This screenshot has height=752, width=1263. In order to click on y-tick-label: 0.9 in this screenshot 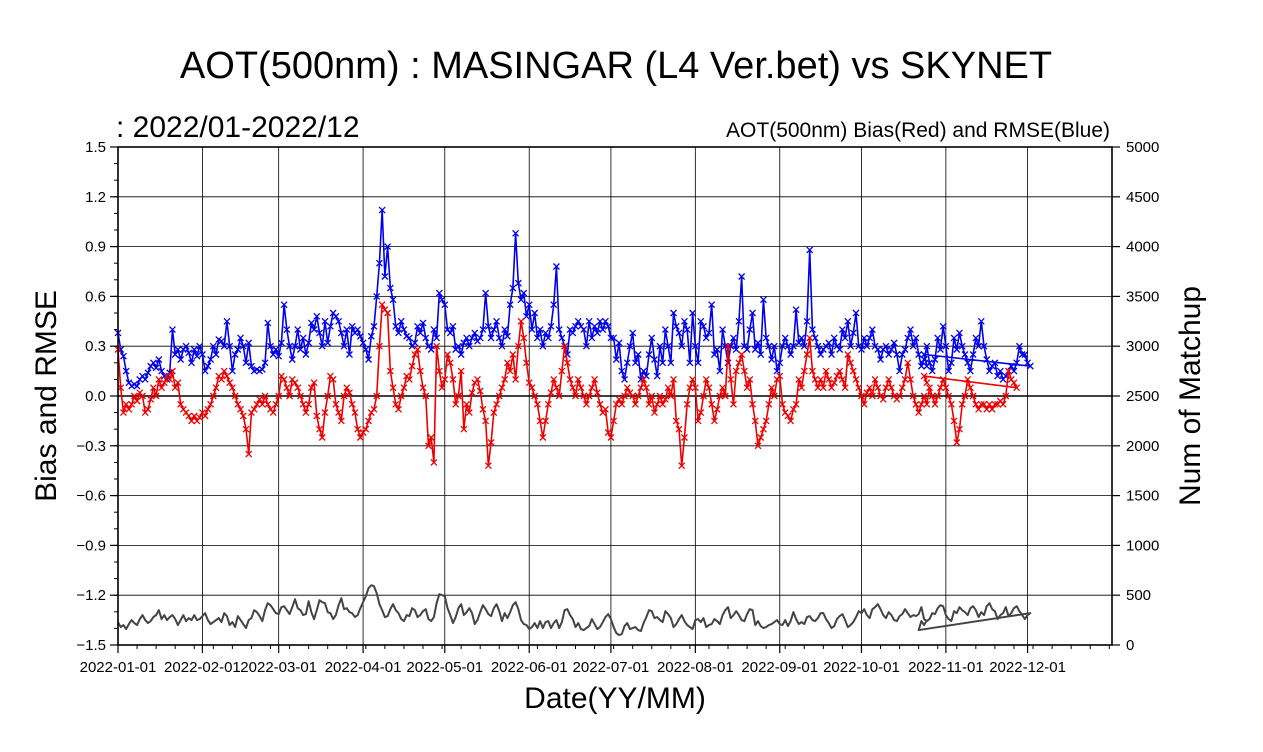, I will do `click(95, 247)`.